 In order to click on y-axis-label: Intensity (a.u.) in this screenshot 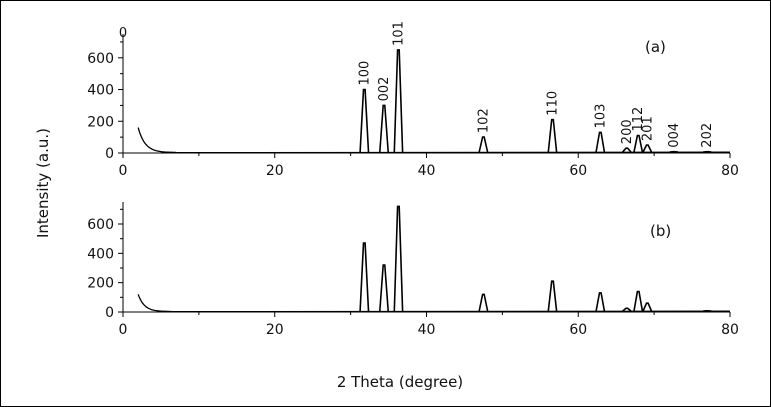, I will do `click(43, 183)`.